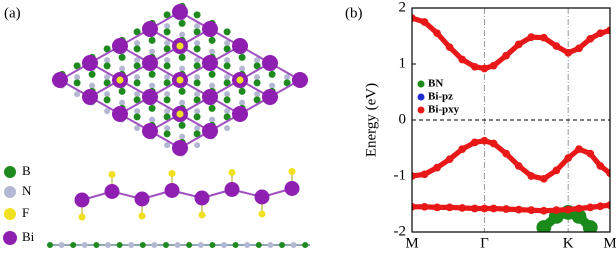 Image resolution: width=616 pixels, height=256 pixels. Describe the element at coordinates (511, 43) in the screenshot. I see `band-line` at that location.